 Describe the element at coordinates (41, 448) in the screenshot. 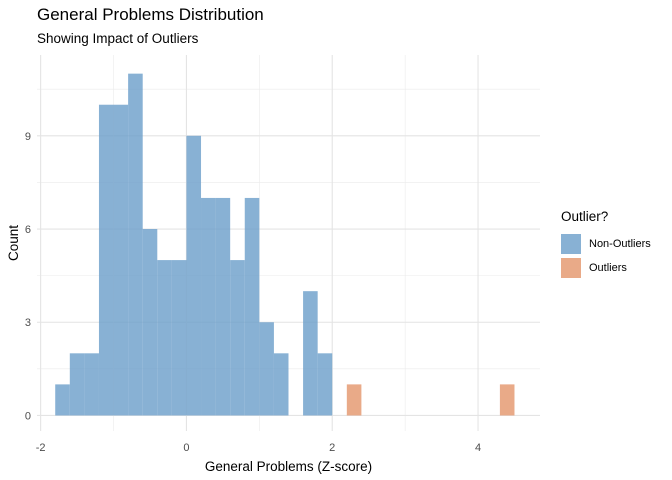

I see `x-tick-label: -2` at that location.